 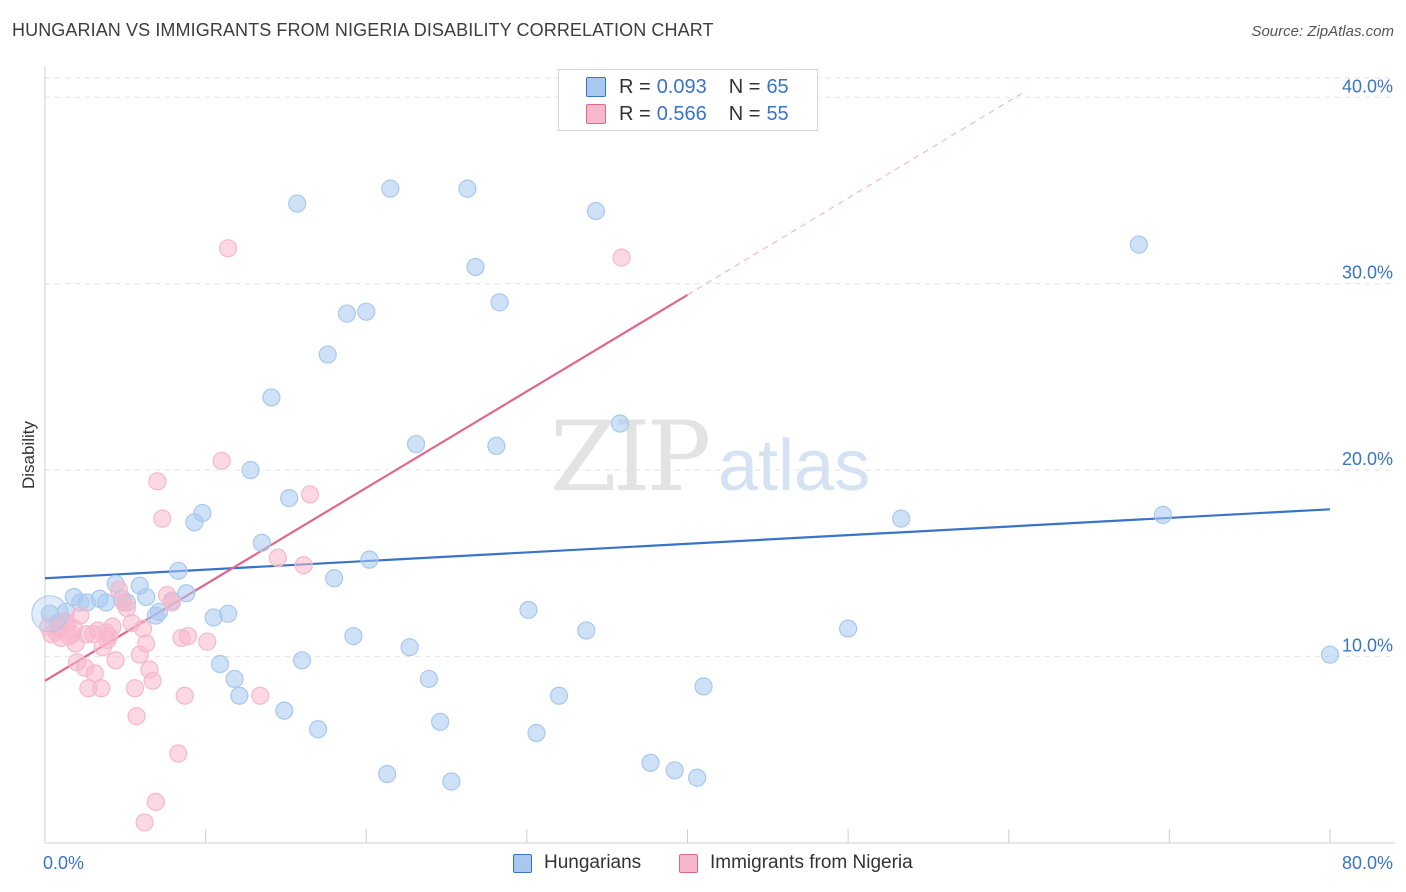 What do you see at coordinates (710, 457) in the screenshot?
I see `watermark: ZIP atlas` at bounding box center [710, 457].